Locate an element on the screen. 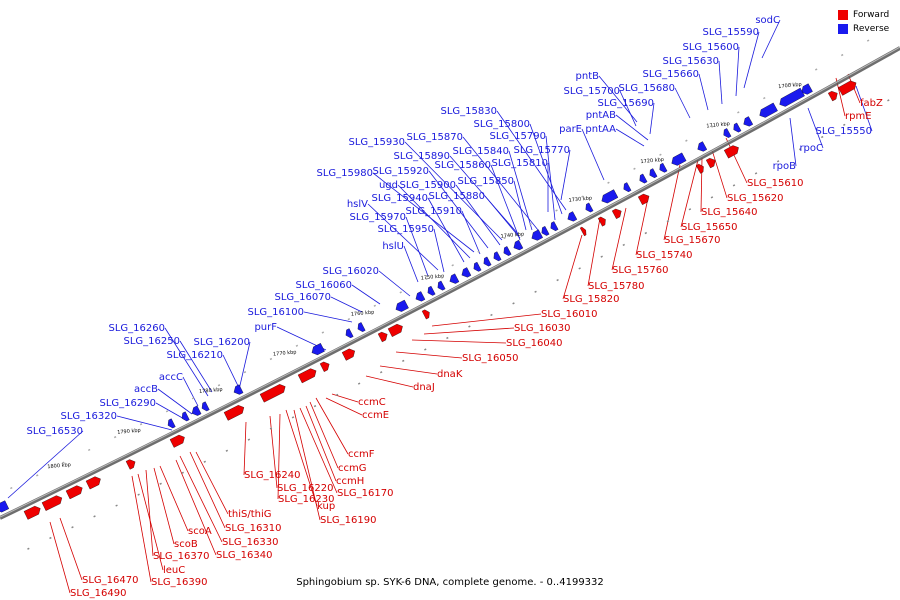 The image size is (900, 600). reverse-gene-label: SLG_15970 is located at coordinates (378, 217).